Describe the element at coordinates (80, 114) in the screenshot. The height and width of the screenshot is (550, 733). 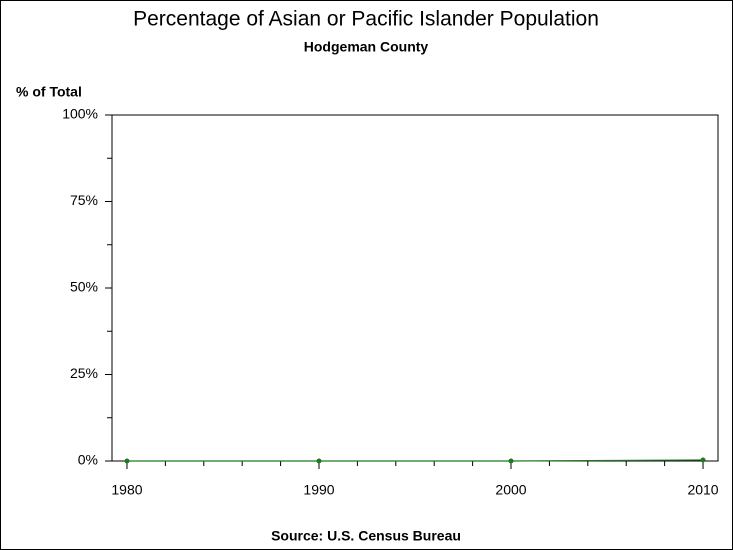
I see `y-tick-label: 100%` at that location.